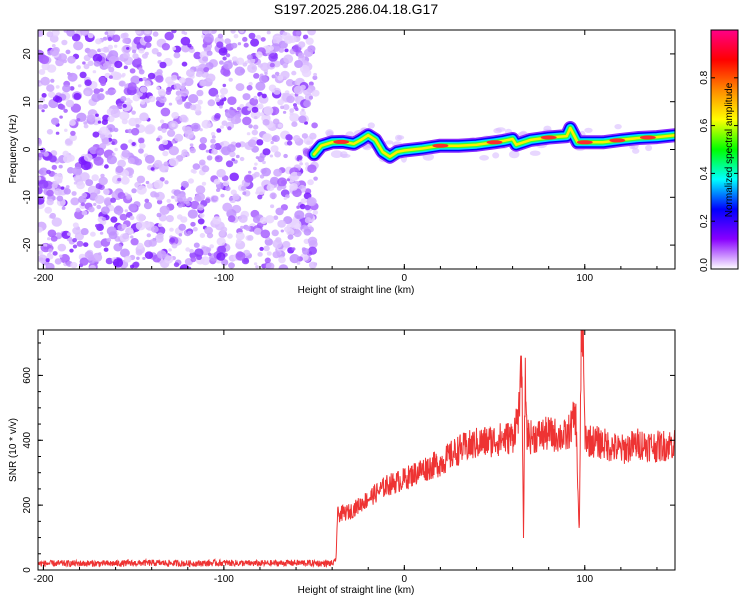 This screenshot has height=600, width=750. I want to click on x-tick-label: -100, so click(224, 579).